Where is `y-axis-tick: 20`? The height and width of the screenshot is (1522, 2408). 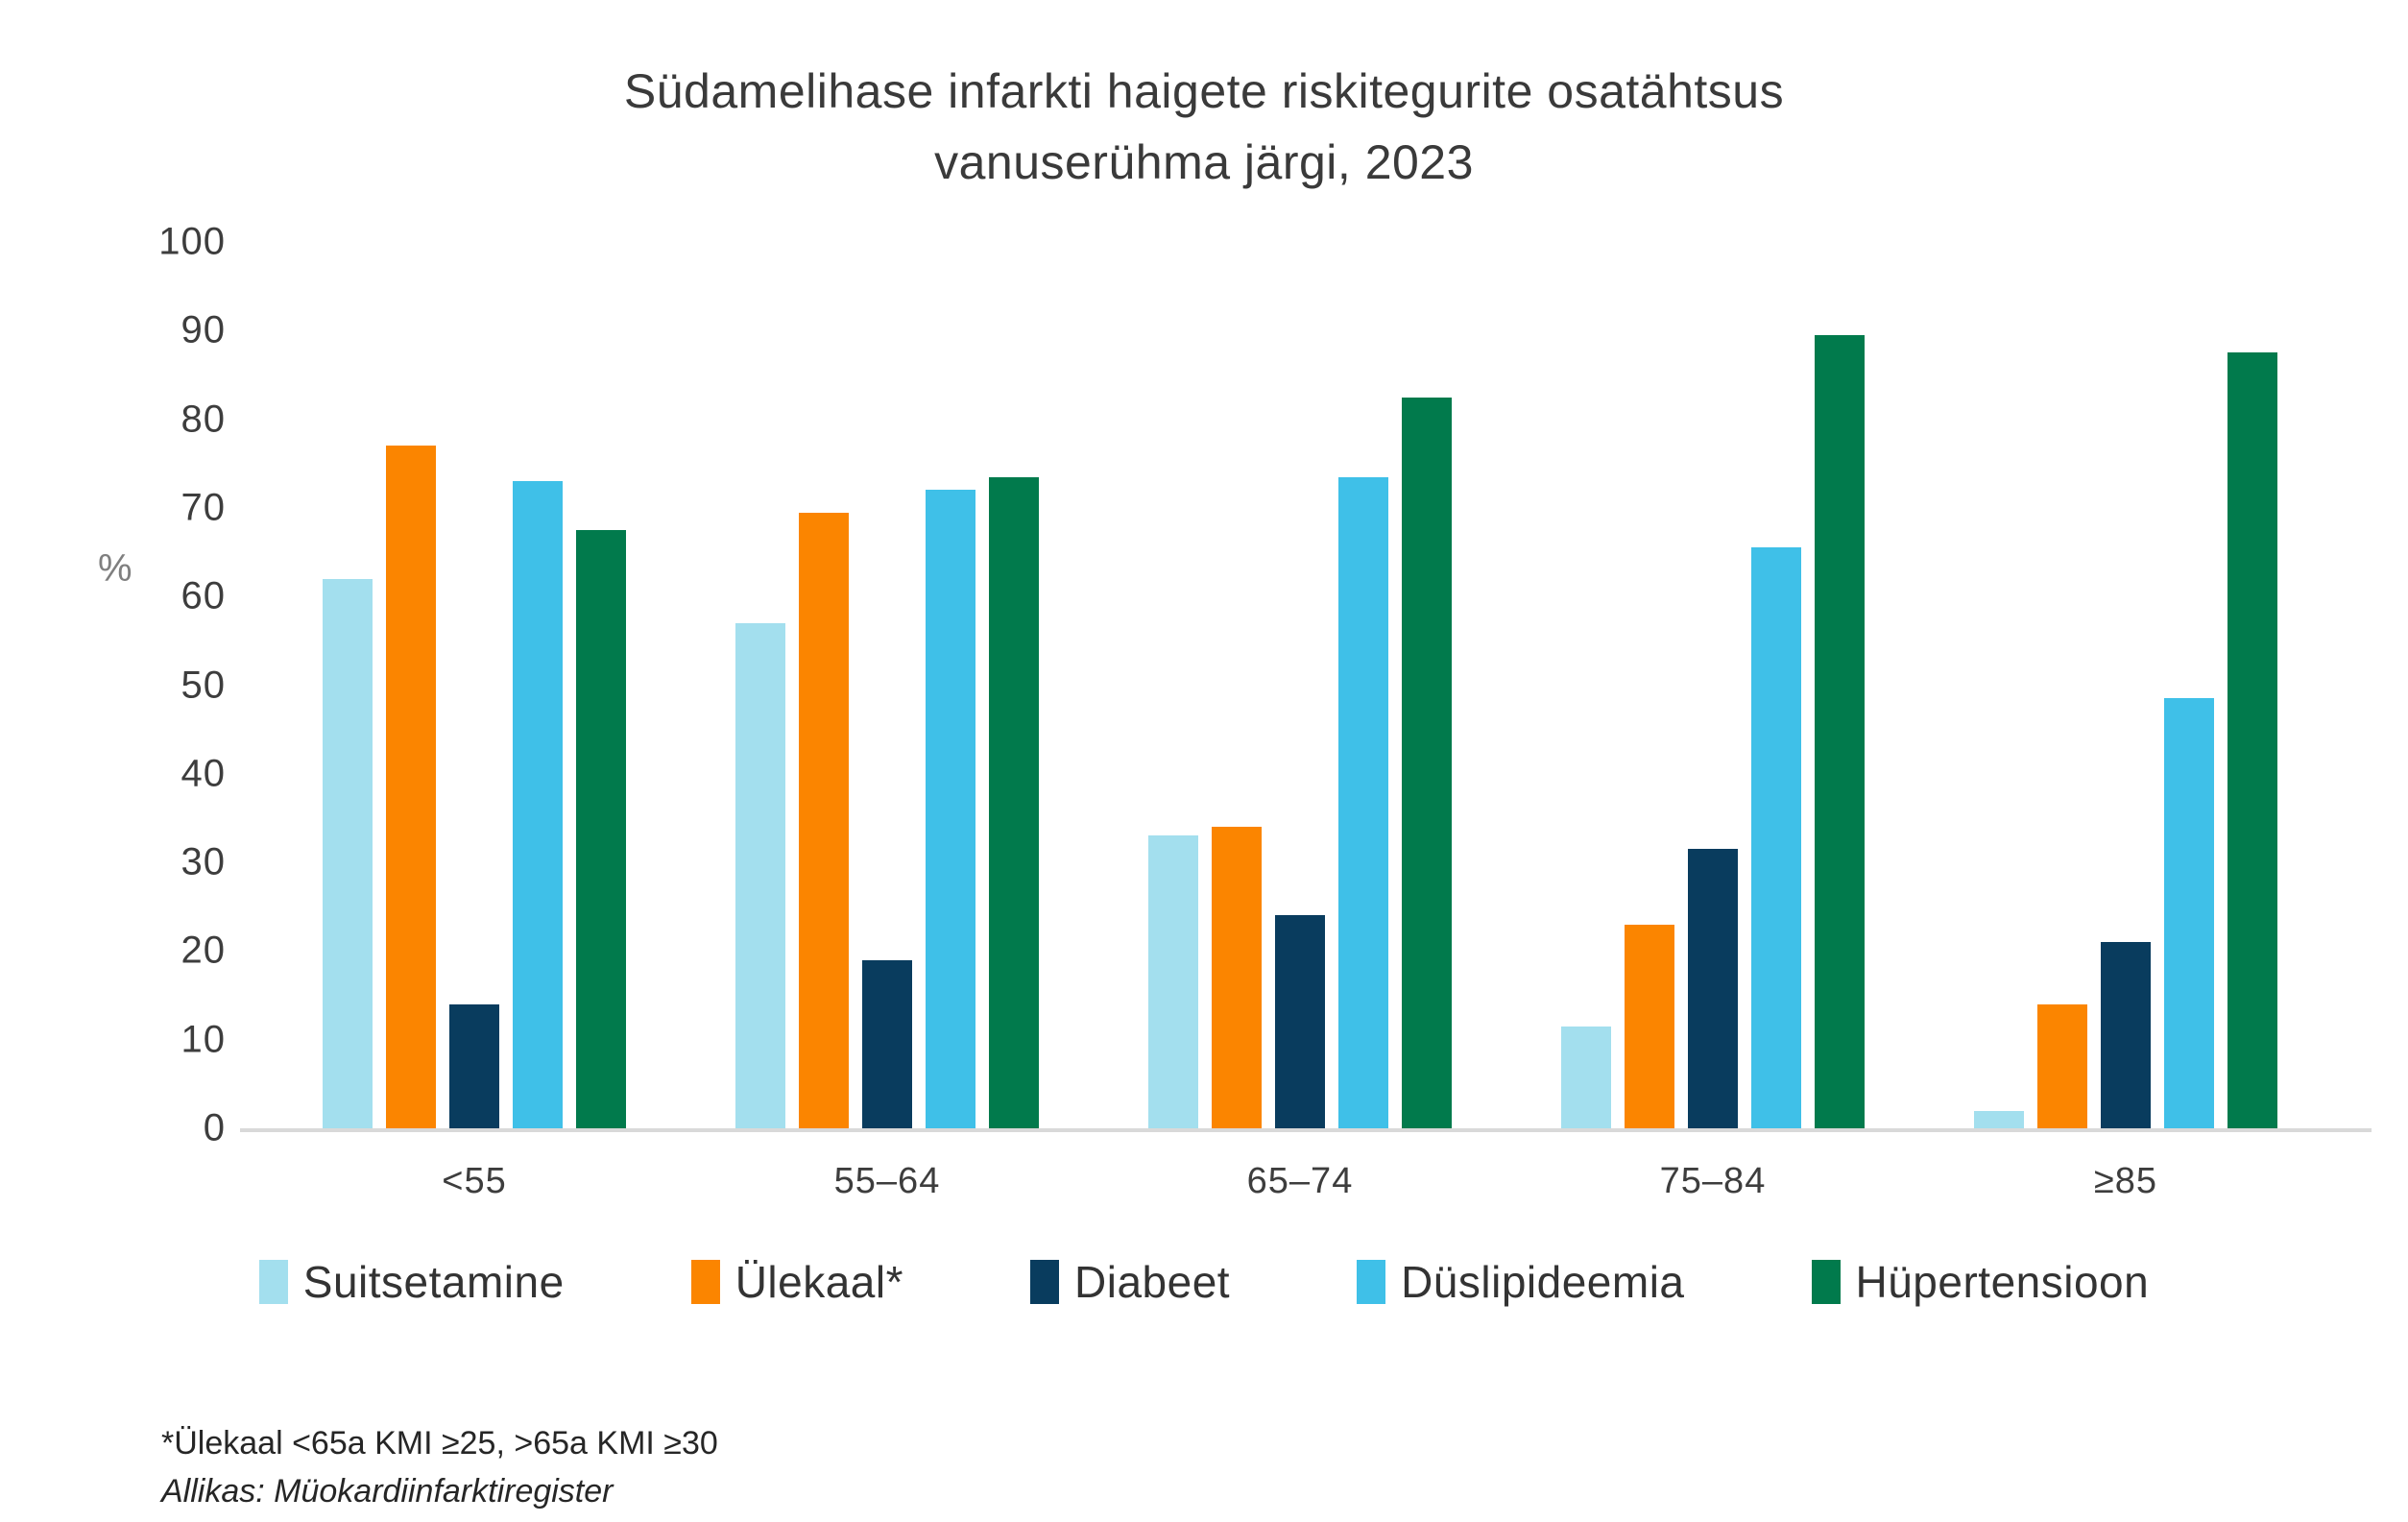
y-axis-tick: 20 is located at coordinates (203, 950).